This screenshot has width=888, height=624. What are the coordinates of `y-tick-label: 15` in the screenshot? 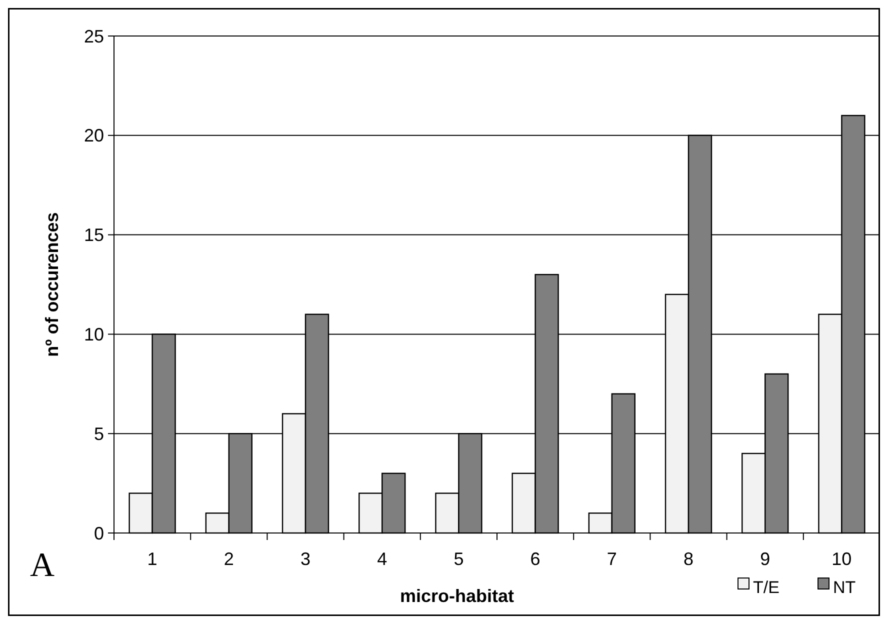 It's located at (94, 235).